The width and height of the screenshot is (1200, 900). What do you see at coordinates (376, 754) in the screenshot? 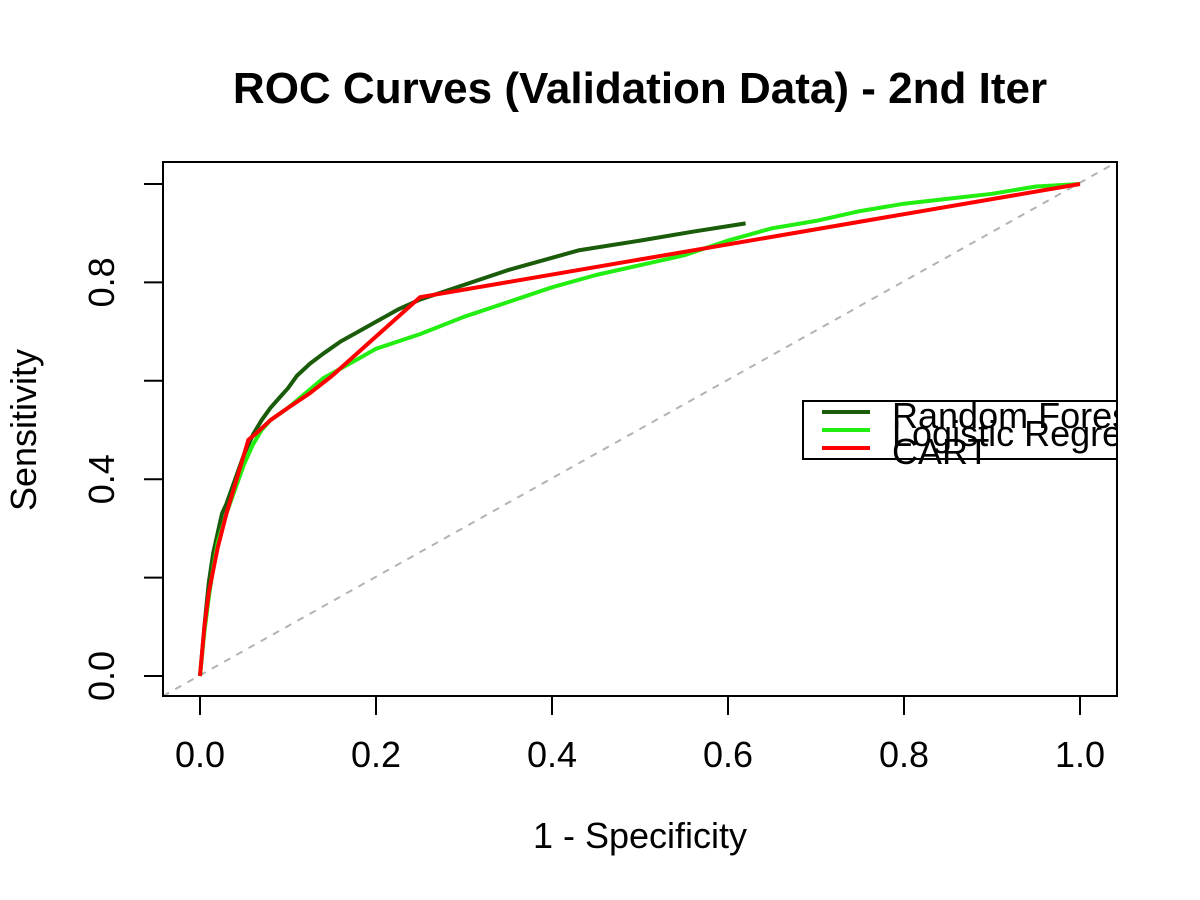
I see `x-tick-label: 0.2` at bounding box center [376, 754].